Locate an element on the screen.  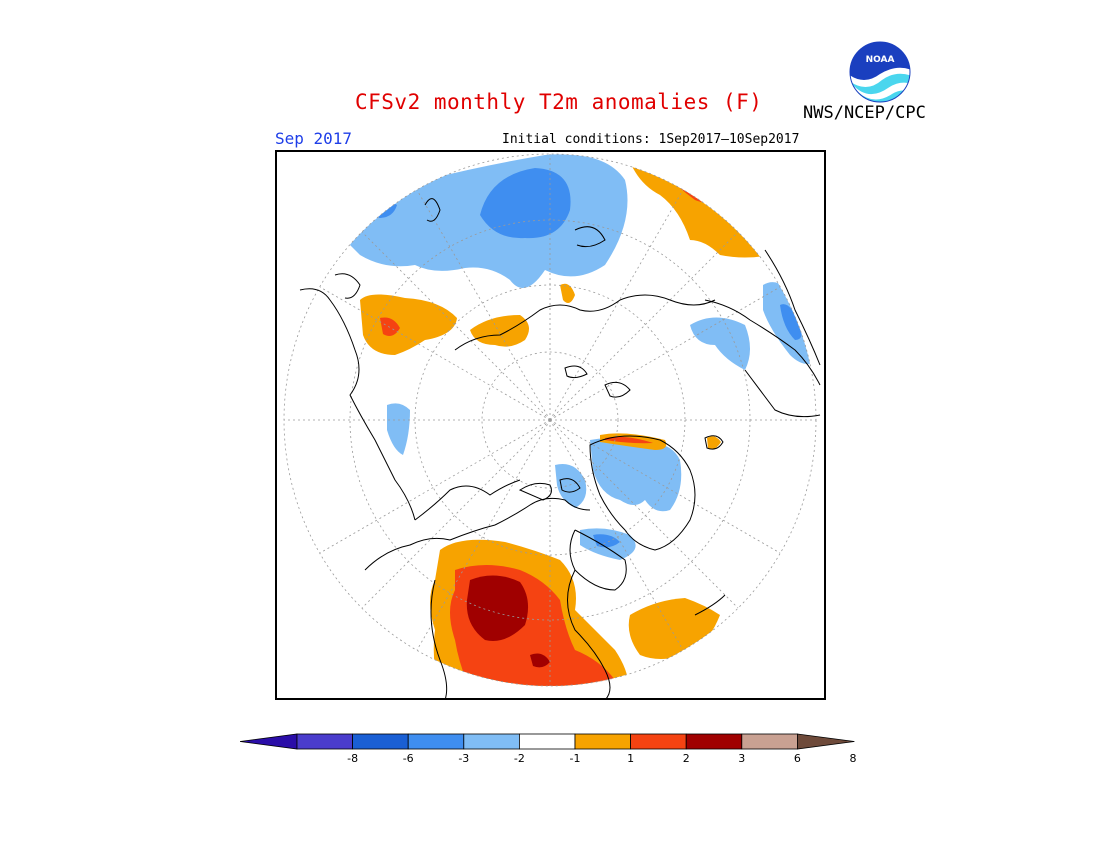
warm-anomaly-iceland is located at coordinates (714, 443).